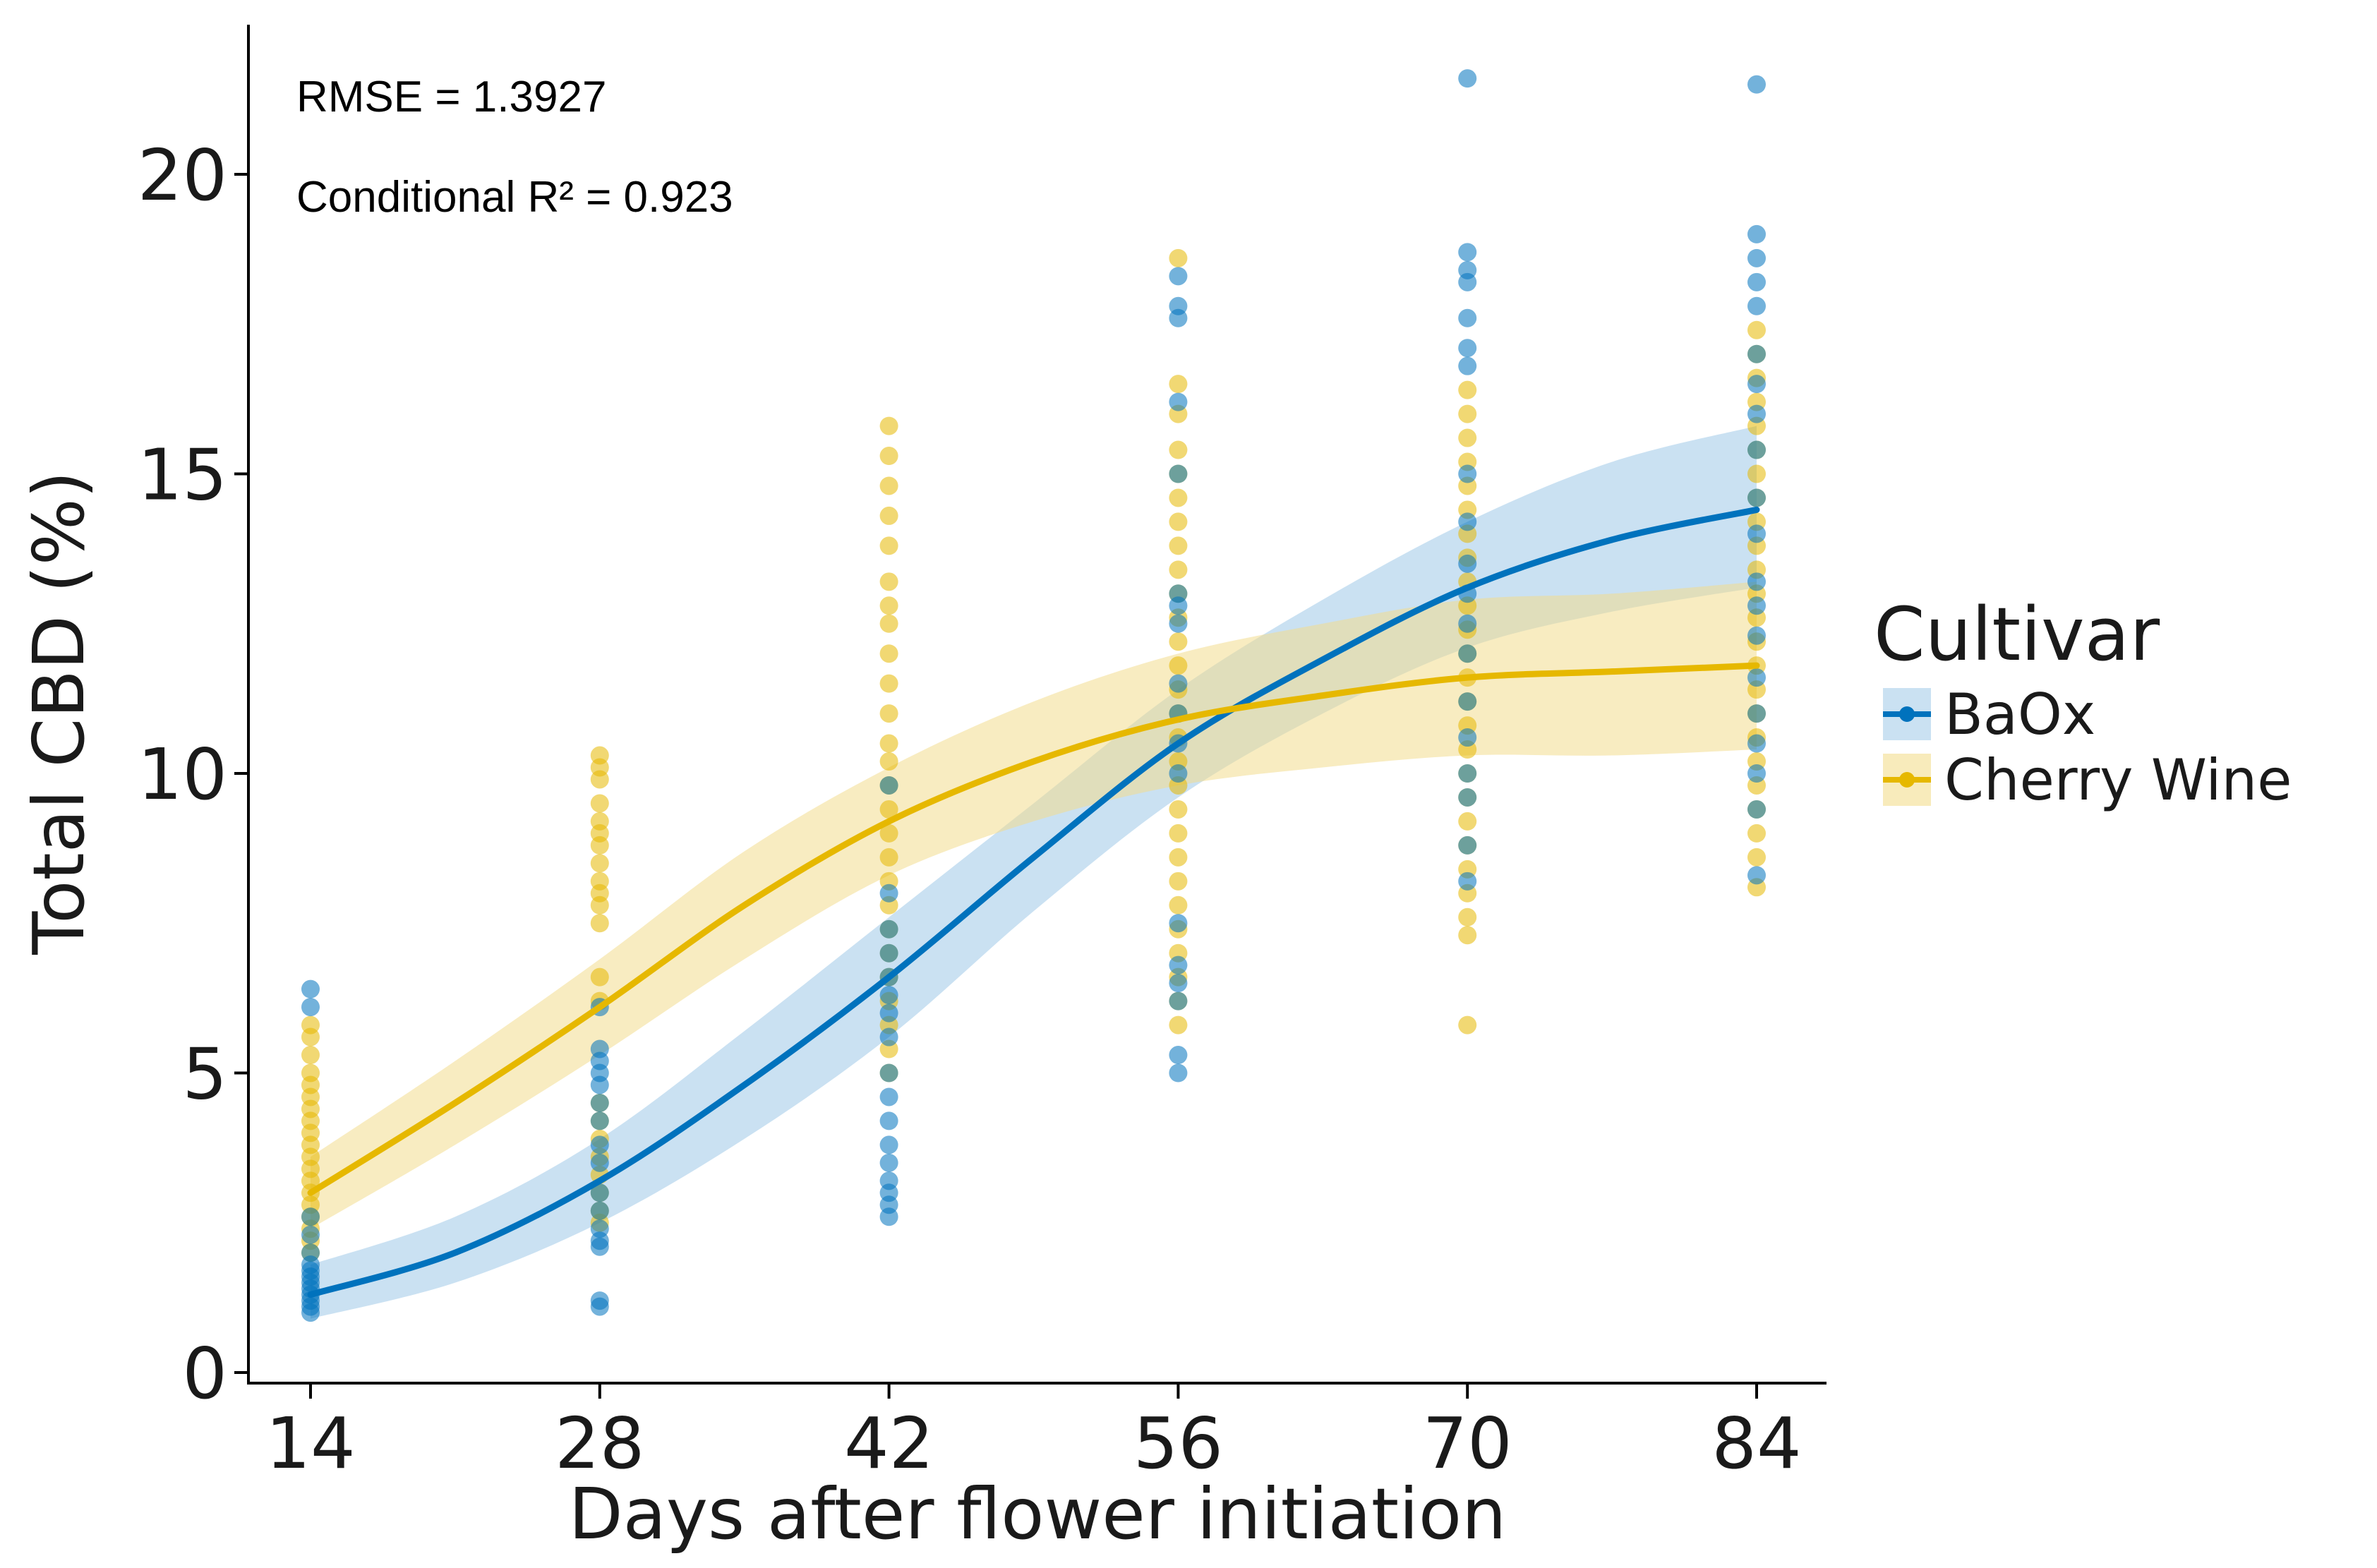  I want to click on legend-label-cherry-wine: Cherry Wine, so click(2118, 780).